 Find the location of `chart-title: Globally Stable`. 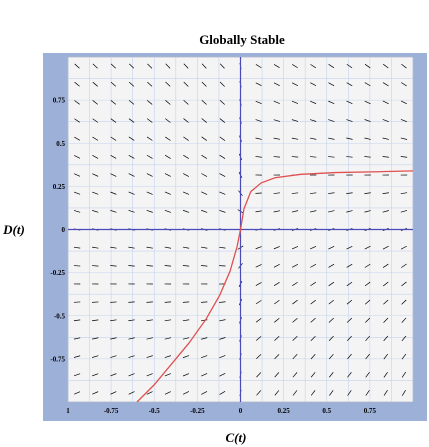

chart-title: Globally Stable is located at coordinates (242, 39).